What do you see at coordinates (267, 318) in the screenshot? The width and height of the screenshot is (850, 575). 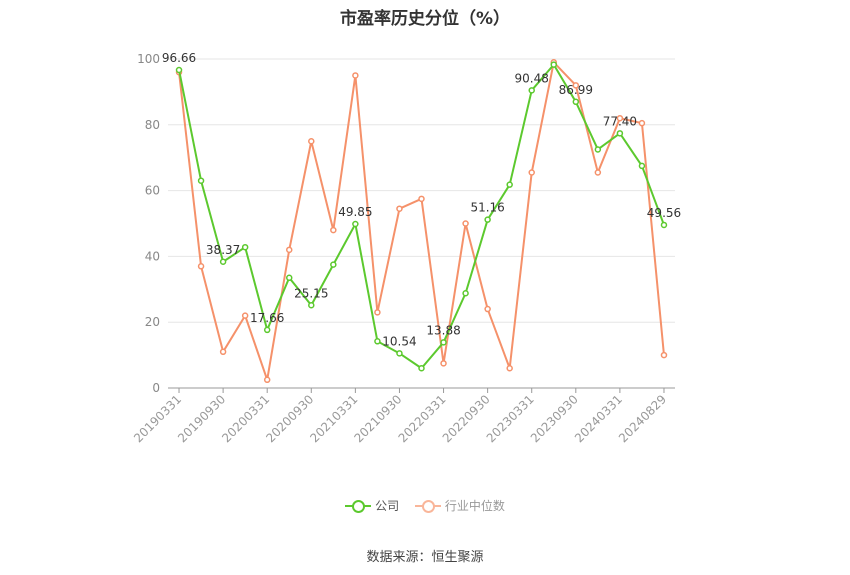 I see `data-label-company: 17.66` at bounding box center [267, 318].